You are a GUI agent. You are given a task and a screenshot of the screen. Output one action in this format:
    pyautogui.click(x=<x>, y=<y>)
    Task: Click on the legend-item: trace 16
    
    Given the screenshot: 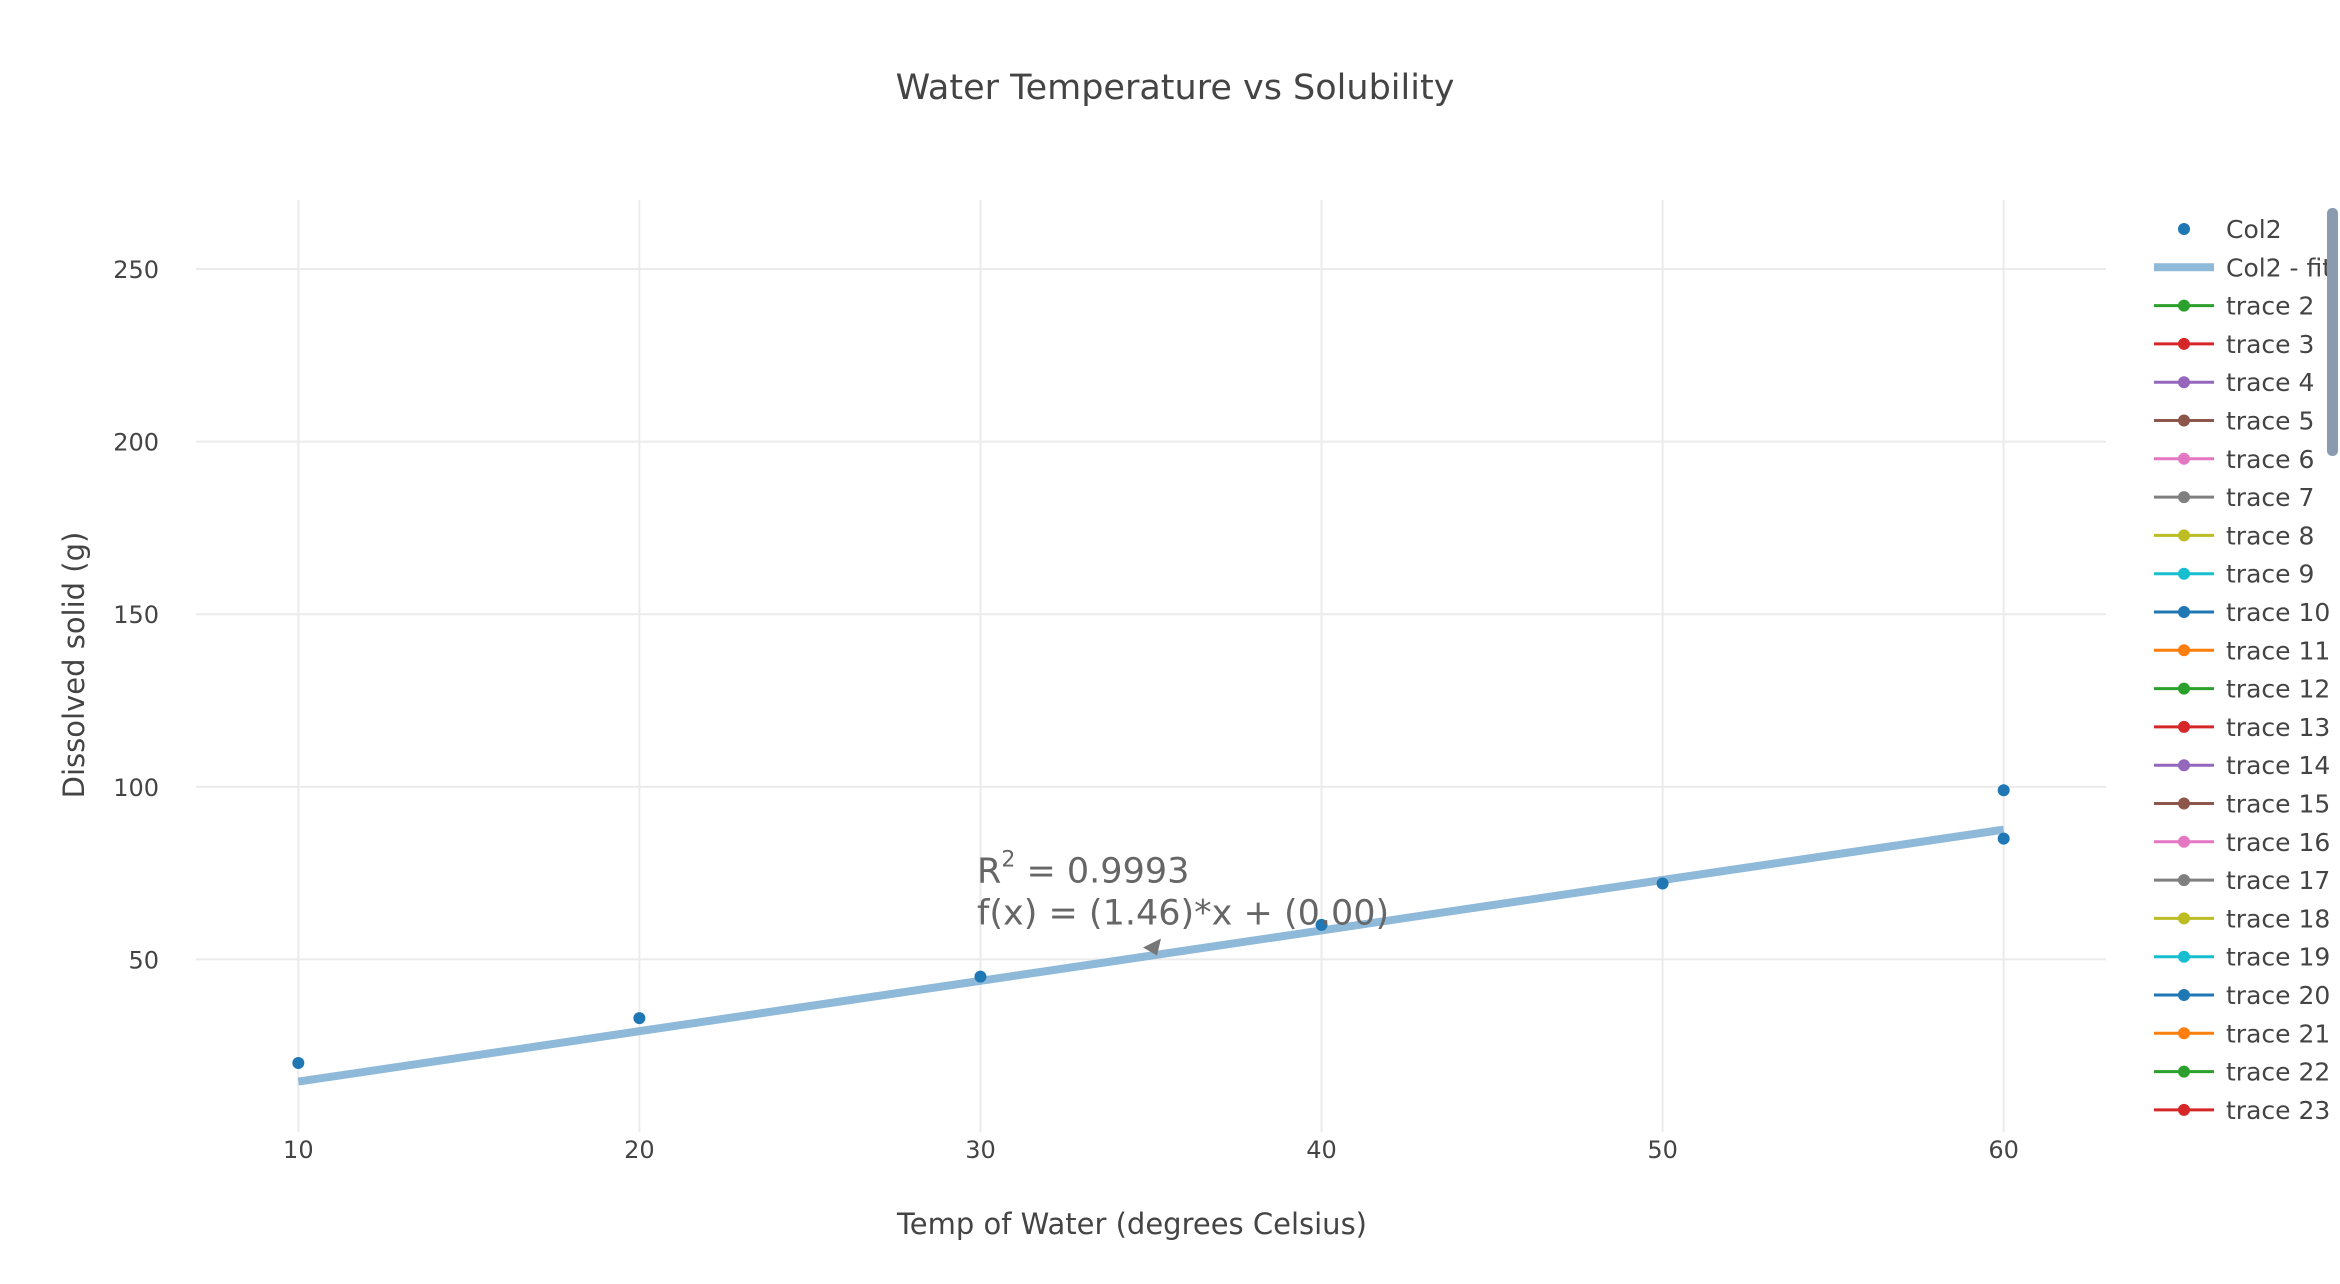 What is the action you would take?
    pyautogui.click(x=2242, y=842)
    